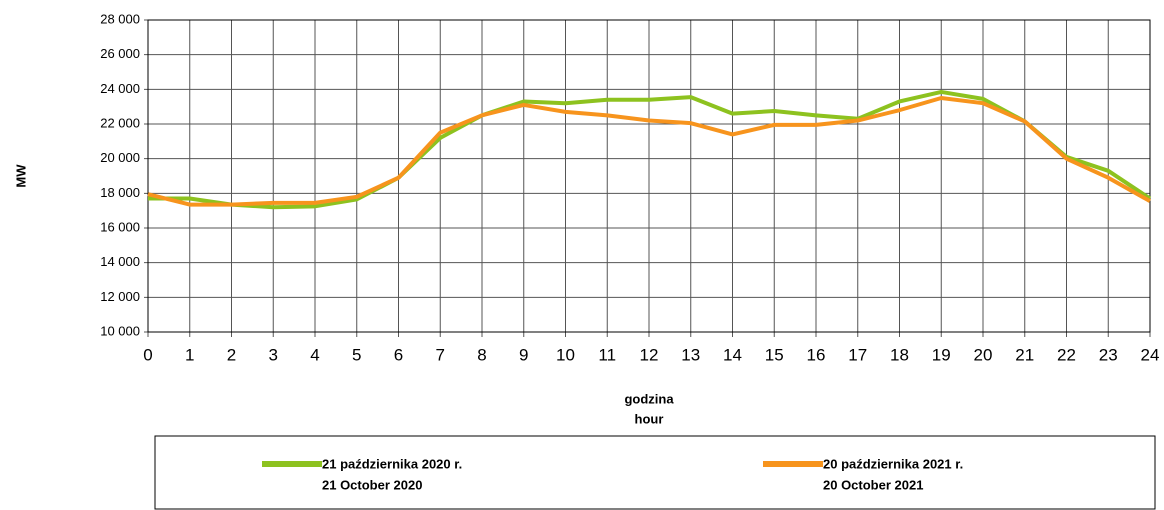 This screenshot has width=1164, height=510. I want to click on x-tick-label: 13, so click(690, 354).